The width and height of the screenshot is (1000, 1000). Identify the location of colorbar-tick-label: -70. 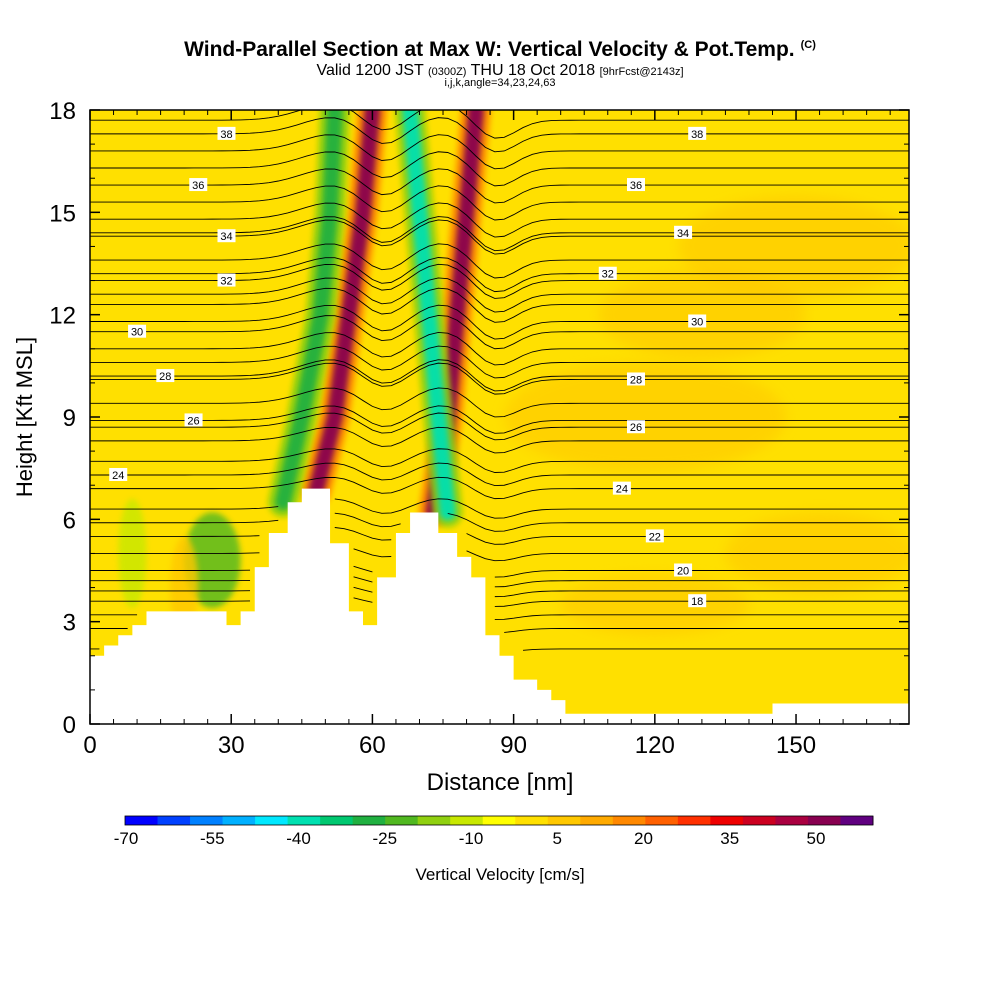
(126, 838).